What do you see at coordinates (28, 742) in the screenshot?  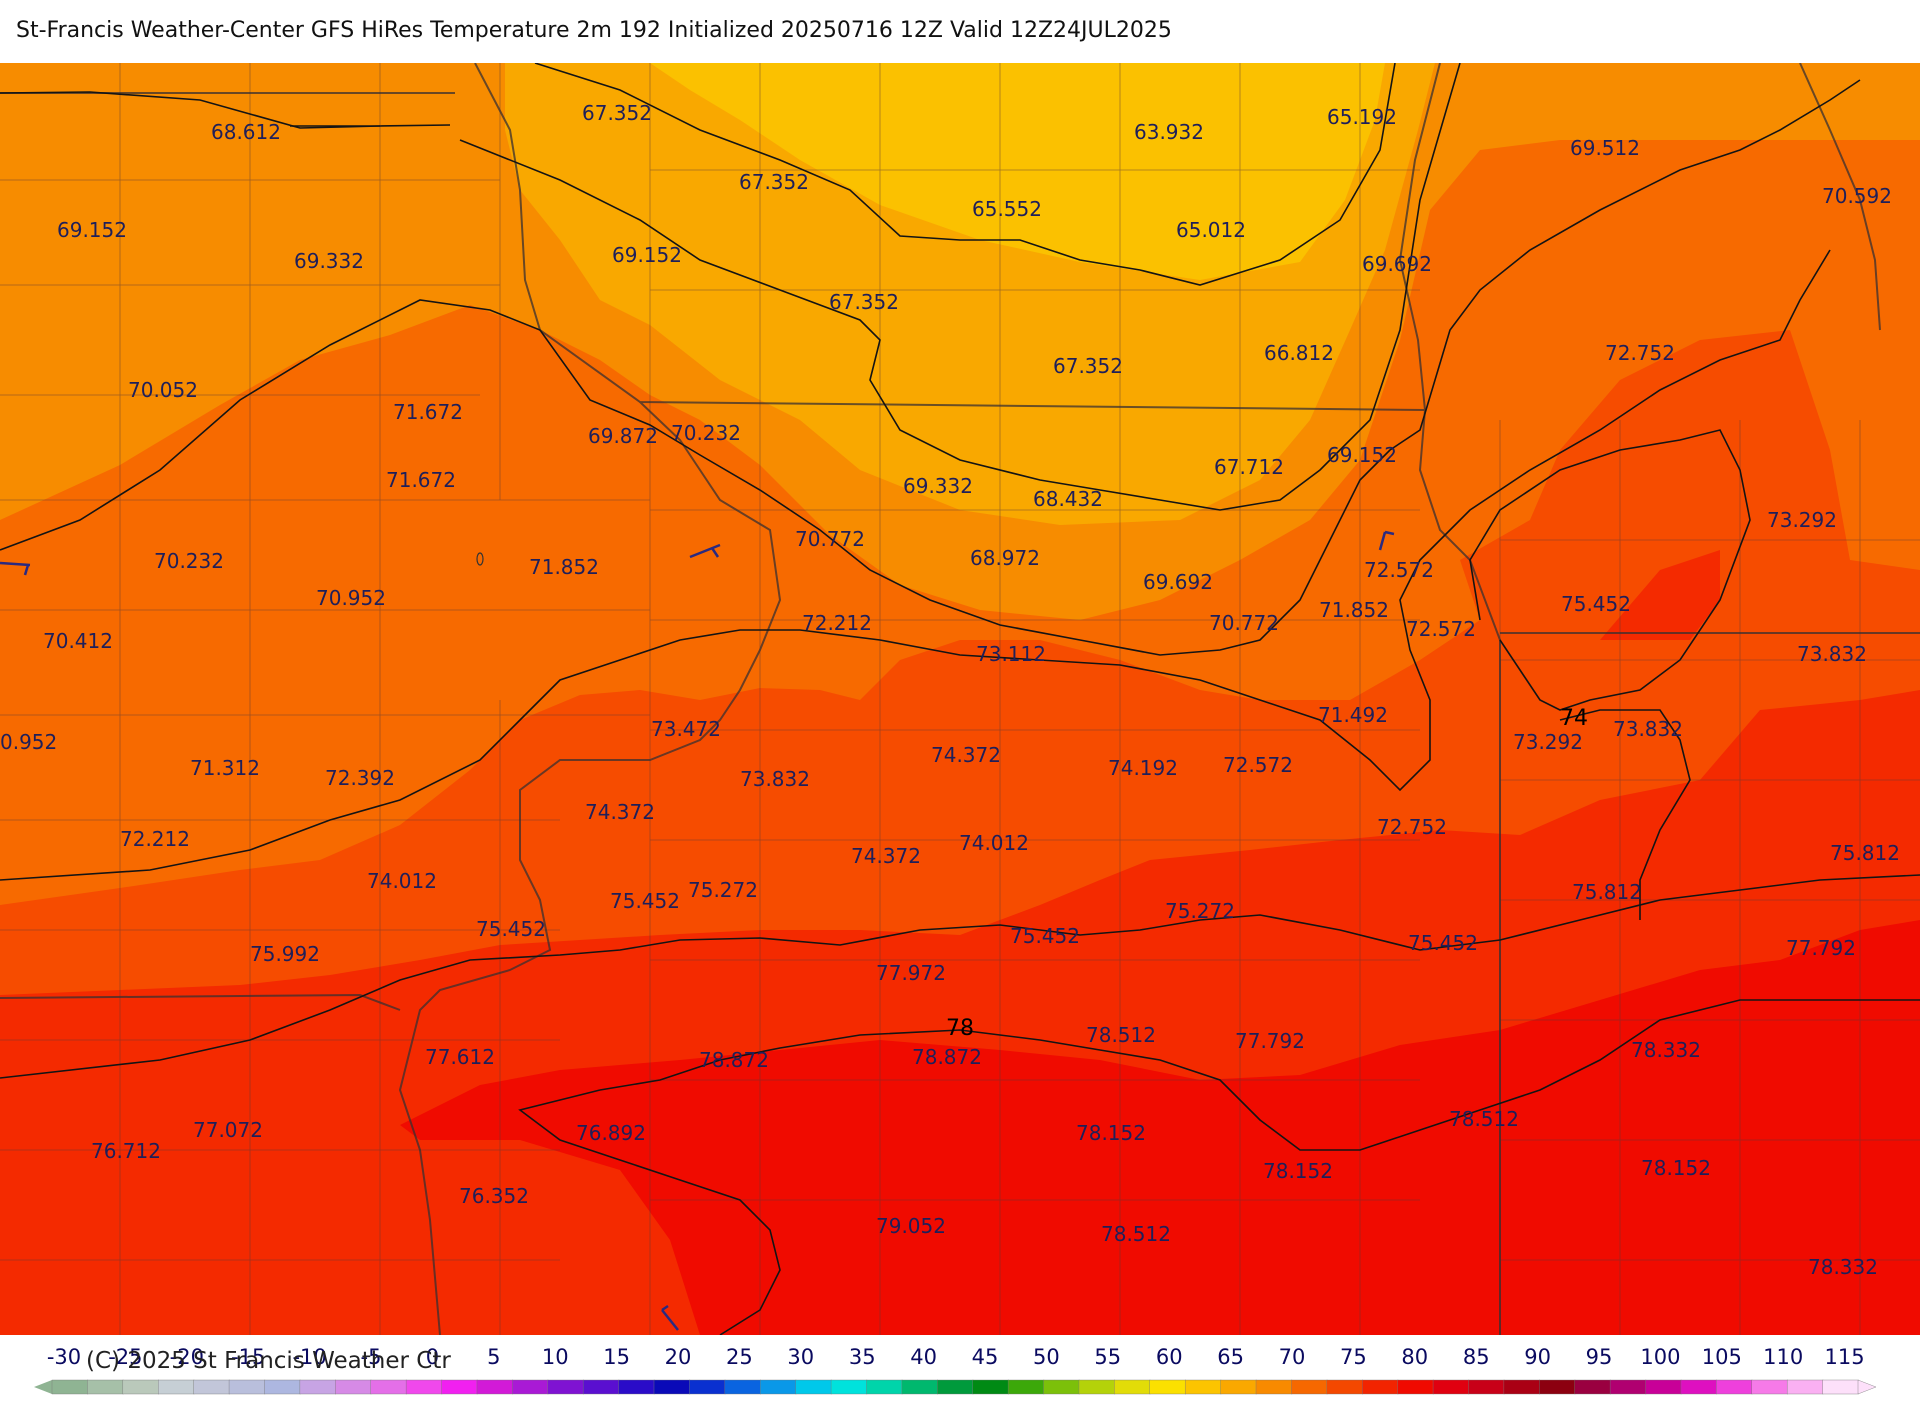 I see `temperature-label: 0.952` at bounding box center [28, 742].